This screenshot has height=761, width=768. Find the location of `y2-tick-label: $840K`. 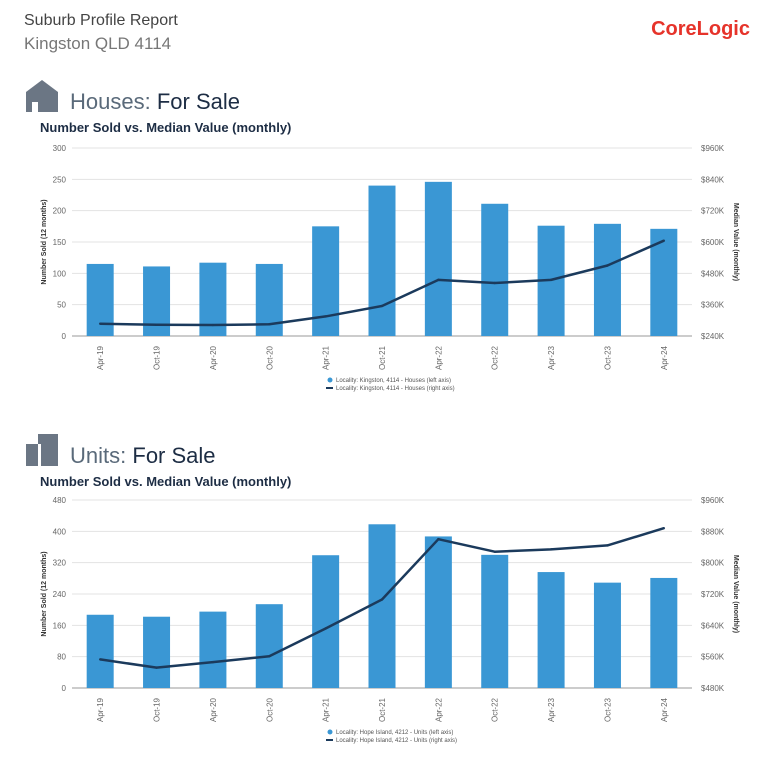

y2-tick-label: $840K is located at coordinates (713, 179).